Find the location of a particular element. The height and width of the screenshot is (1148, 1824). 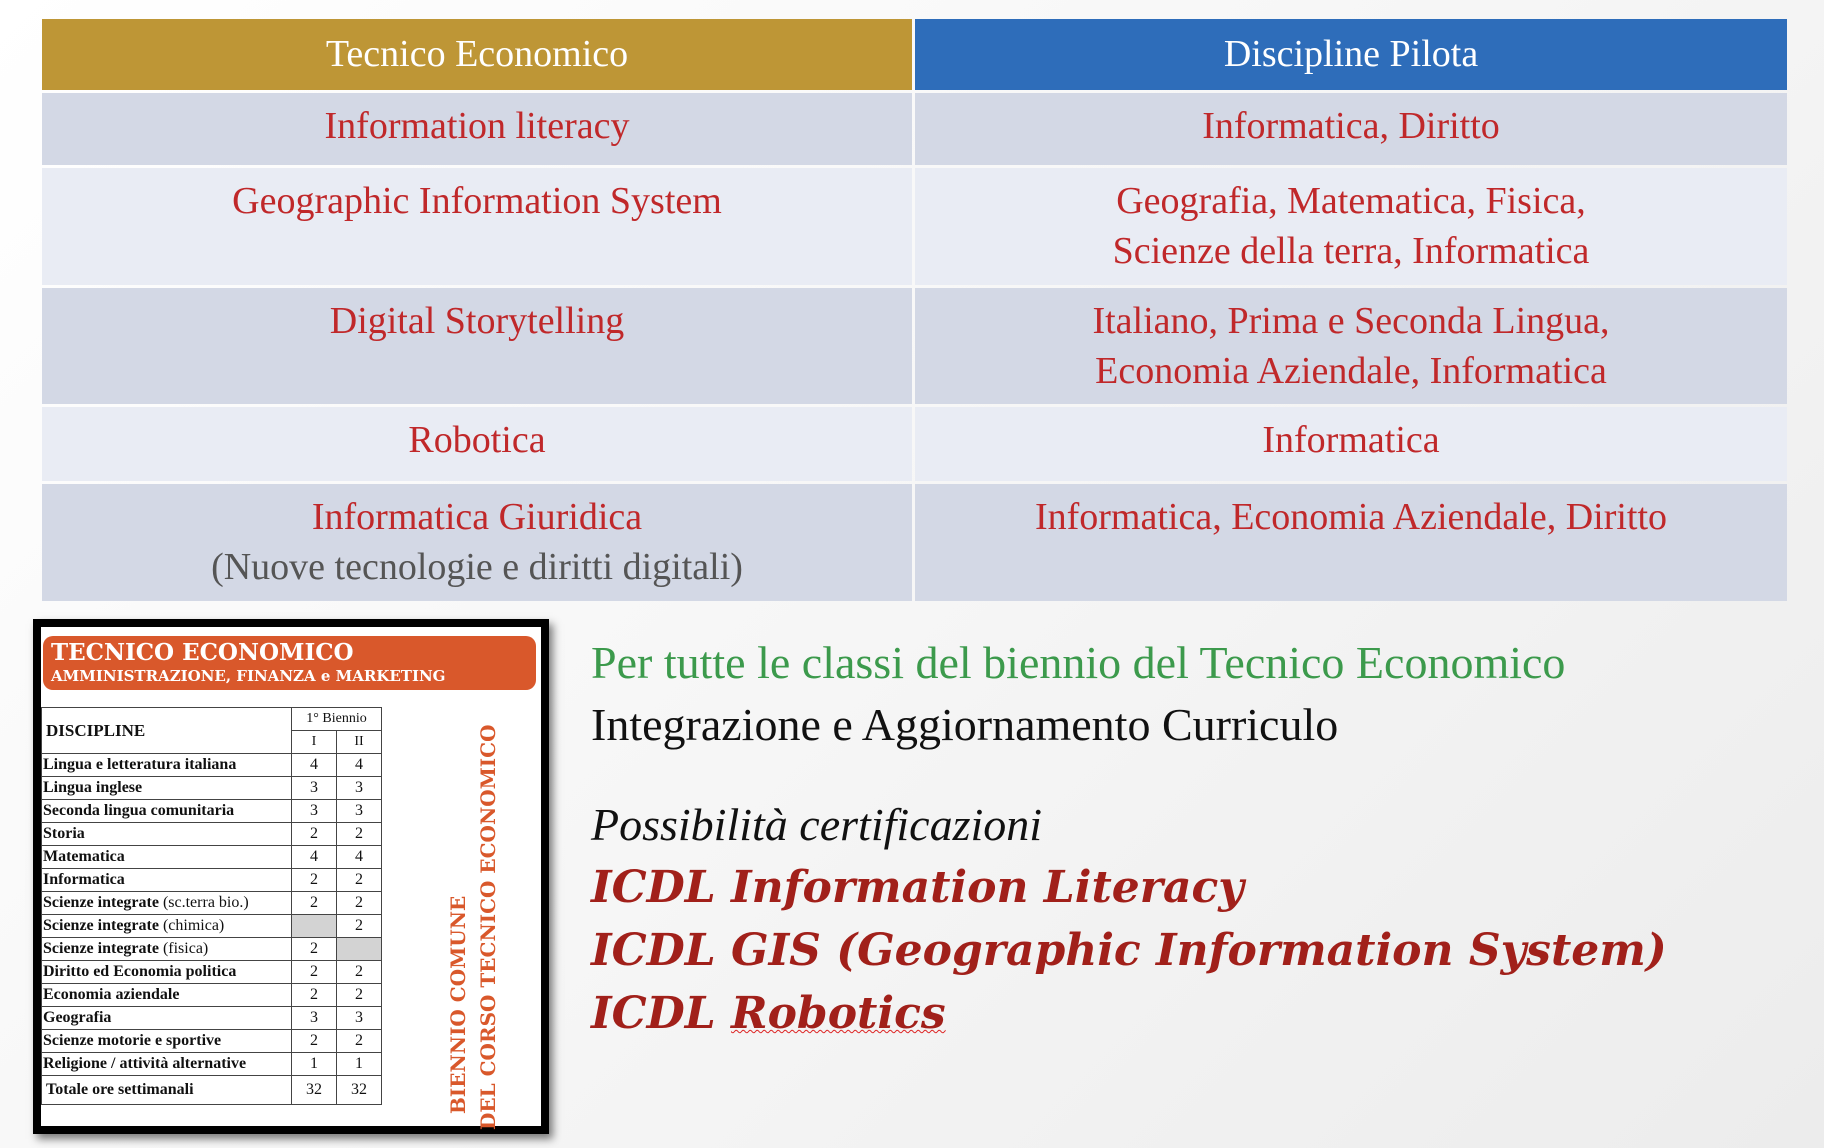

vertical-label-1: BIENNIO COMUNE is located at coordinates (458, 1004).